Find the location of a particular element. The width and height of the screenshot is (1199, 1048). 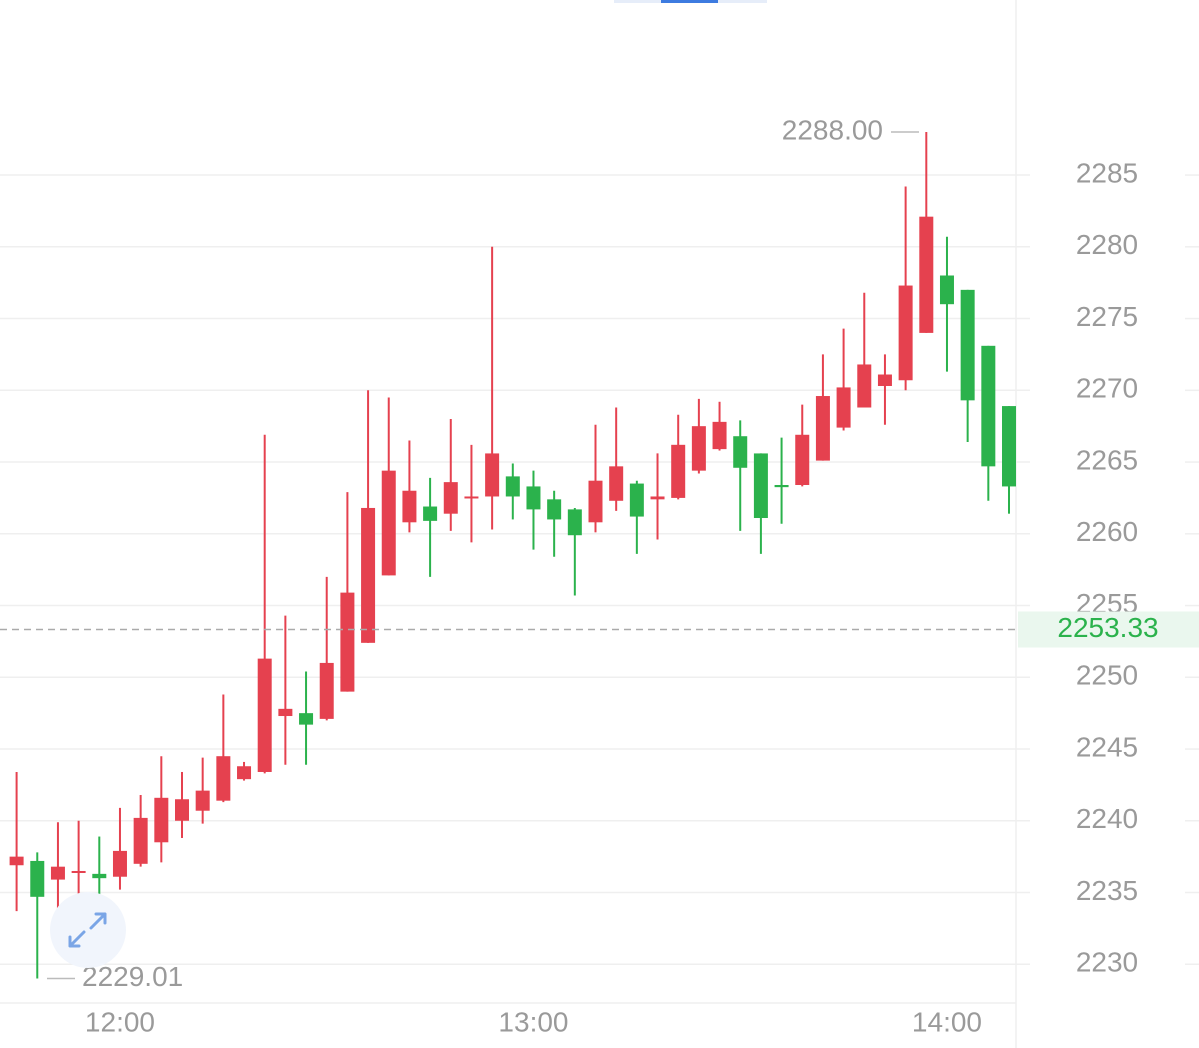

y-tick-label: 2235 is located at coordinates (1107, 890).